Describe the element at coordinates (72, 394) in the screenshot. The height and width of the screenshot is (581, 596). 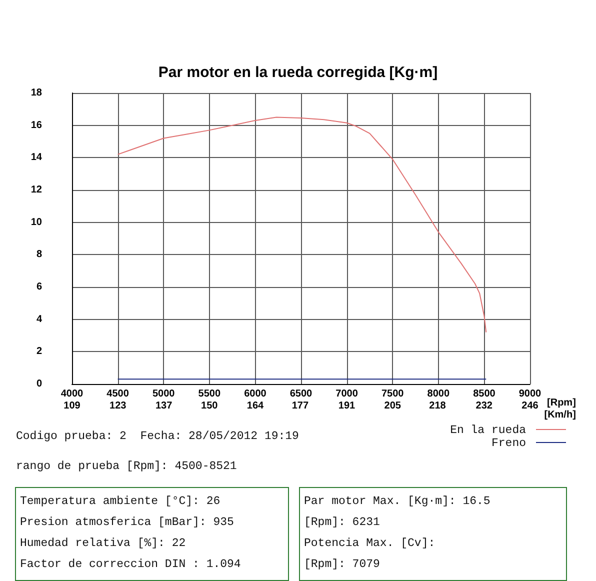
I see `x-tick-label: 4000` at that location.